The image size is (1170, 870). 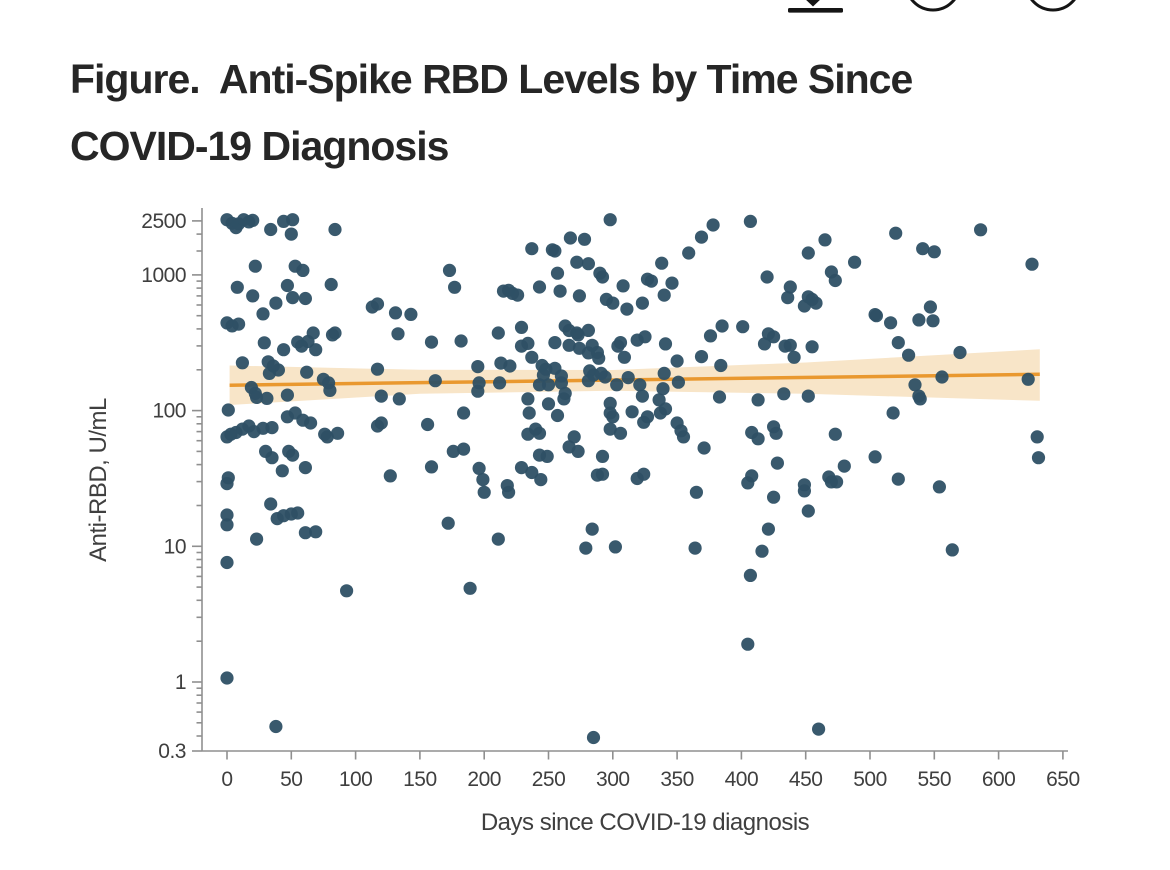 What do you see at coordinates (291, 779) in the screenshot?
I see `svg-text: 50` at bounding box center [291, 779].